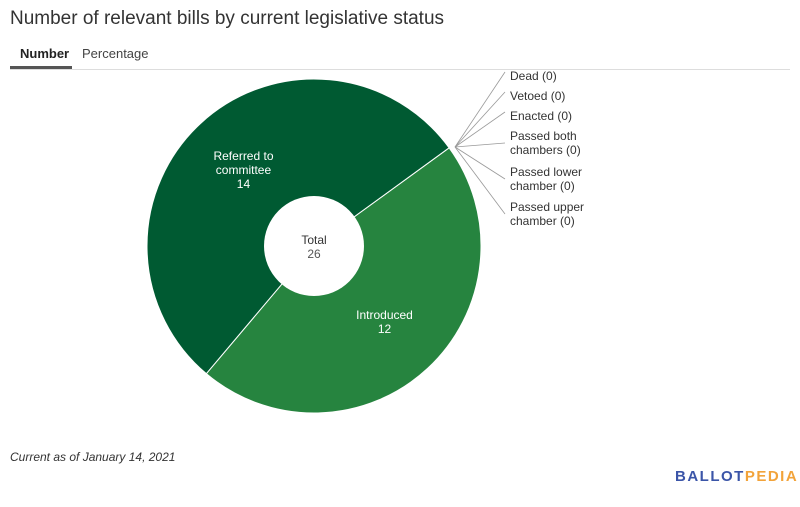 Image resolution: width=800 pixels, height=507 pixels. What do you see at coordinates (541, 116) in the screenshot?
I see `outside-label: Enacted (0)` at bounding box center [541, 116].